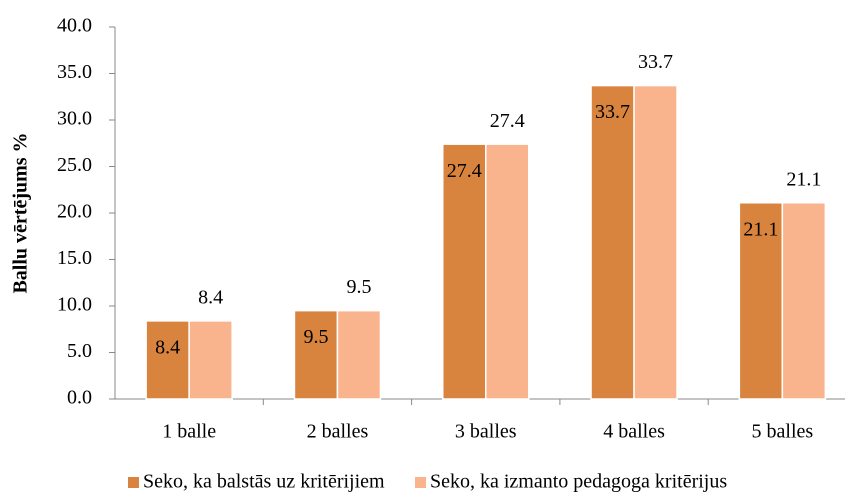  What do you see at coordinates (578, 482) in the screenshot?
I see `legend-label: Seko, ka izmanto pedagoga kritērijus` at bounding box center [578, 482].